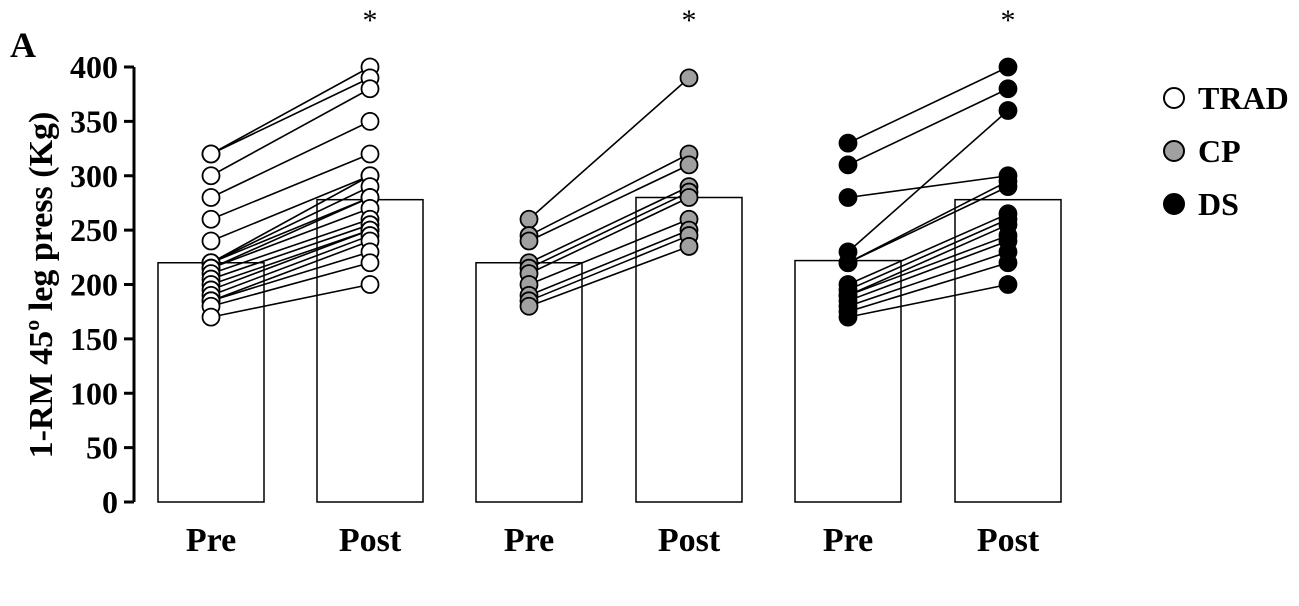 The image size is (1299, 606). What do you see at coordinates (1219, 151) in the screenshot?
I see `legend-label: CP` at bounding box center [1219, 151].